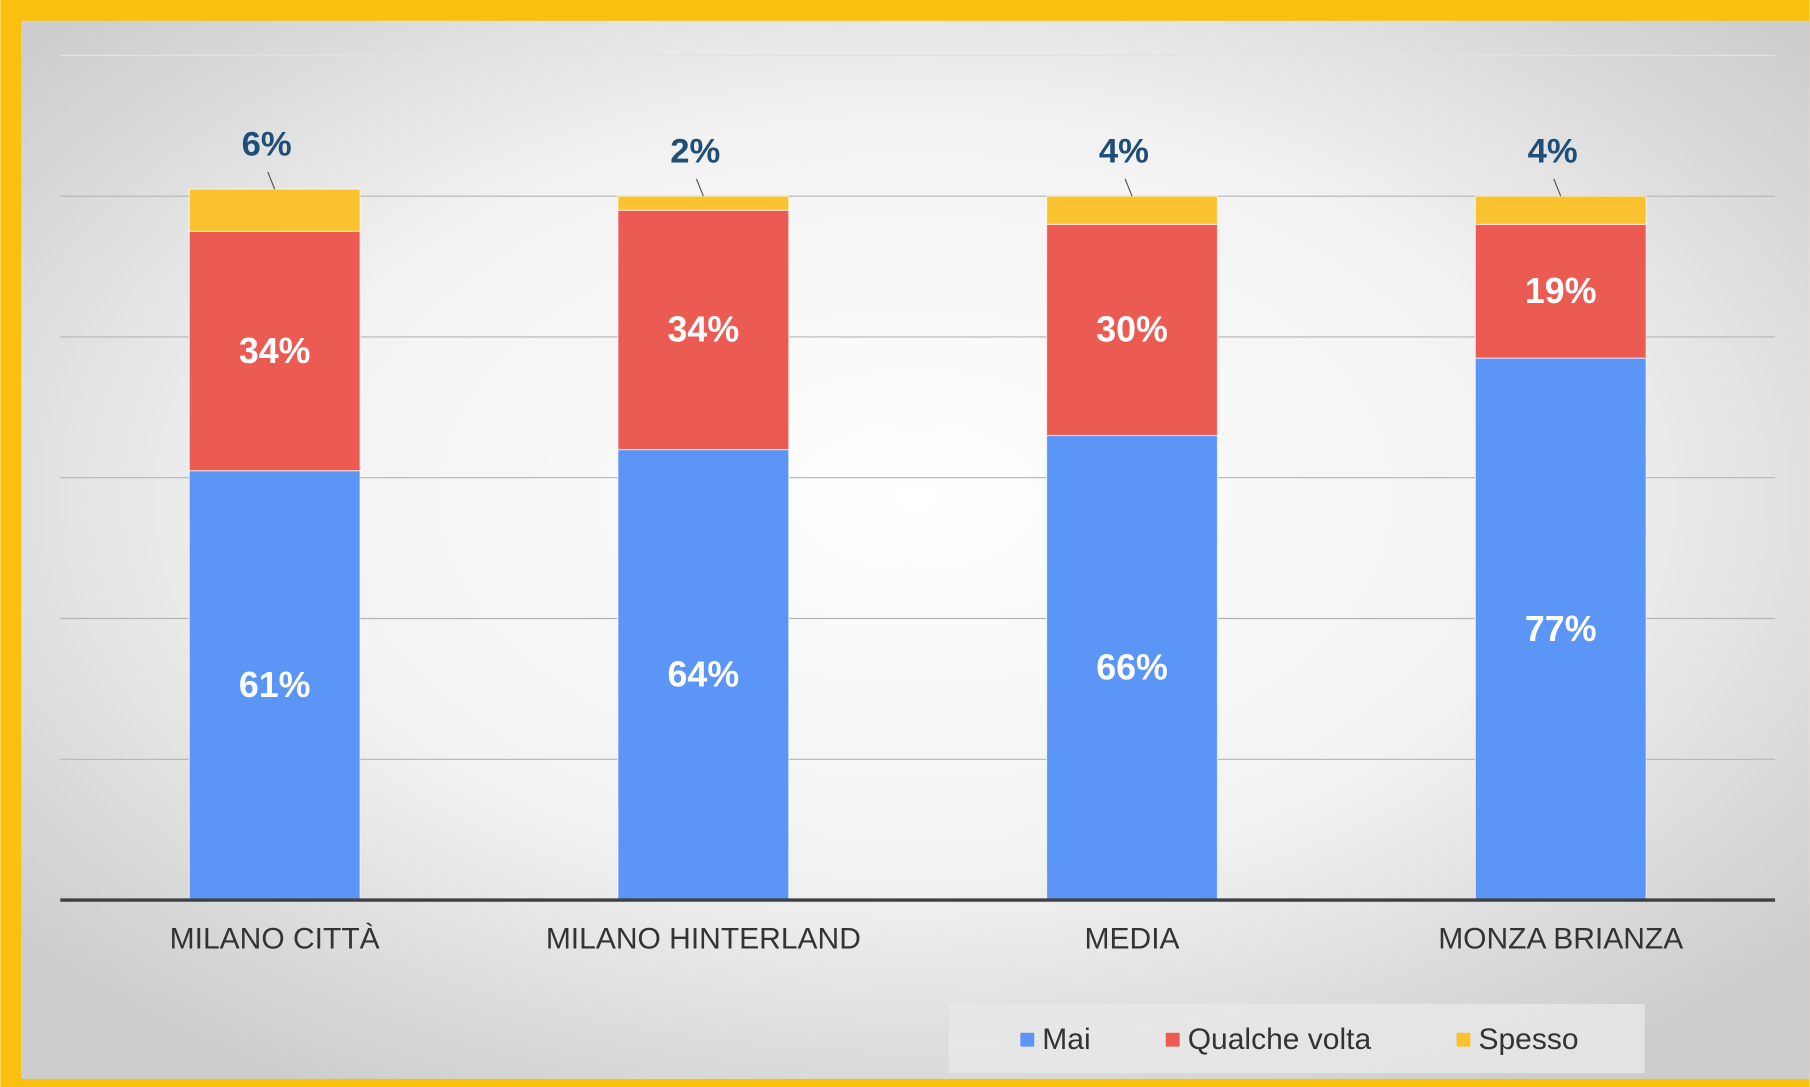  I want to click on x-tick-label: MONZA BRIANZA, so click(1560, 938).